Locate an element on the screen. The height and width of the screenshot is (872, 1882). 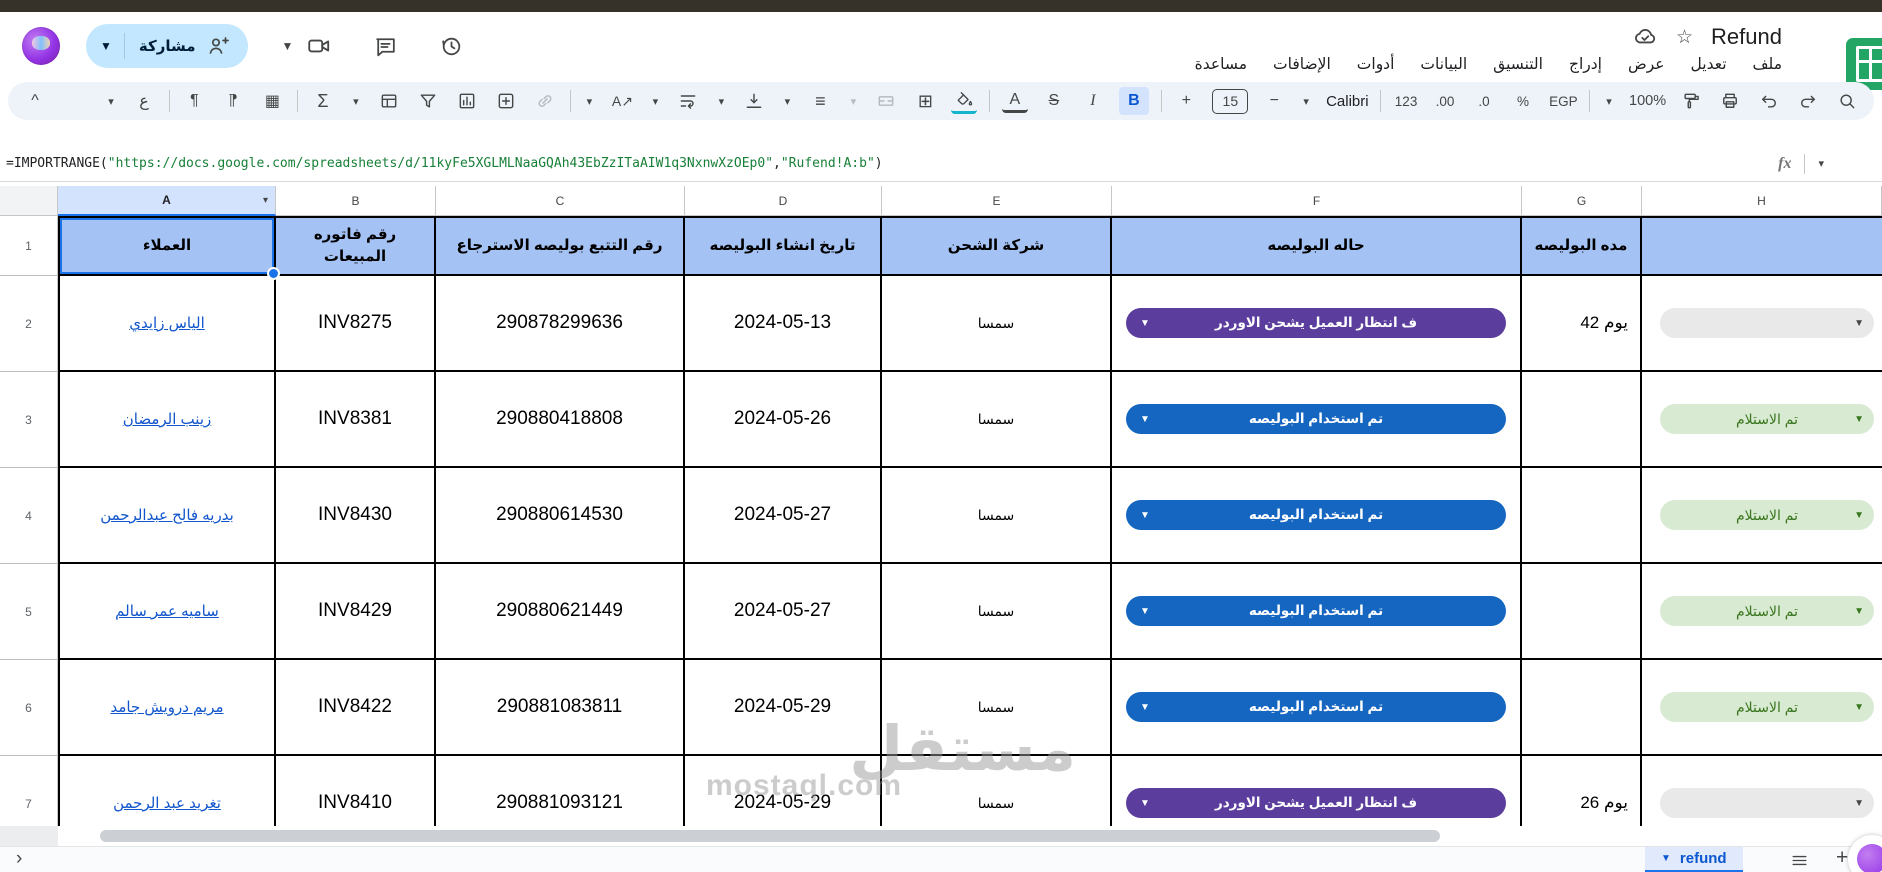
decrease-decimal-icon: .00 is located at coordinates (1445, 101).